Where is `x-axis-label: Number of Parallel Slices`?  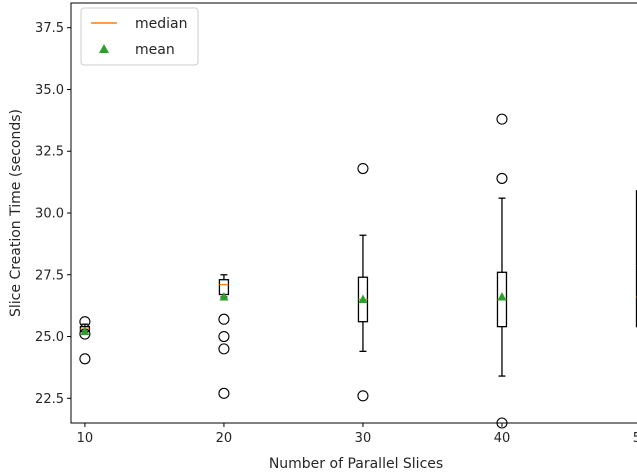
x-axis-label: Number of Parallel Slices is located at coordinates (356, 464).